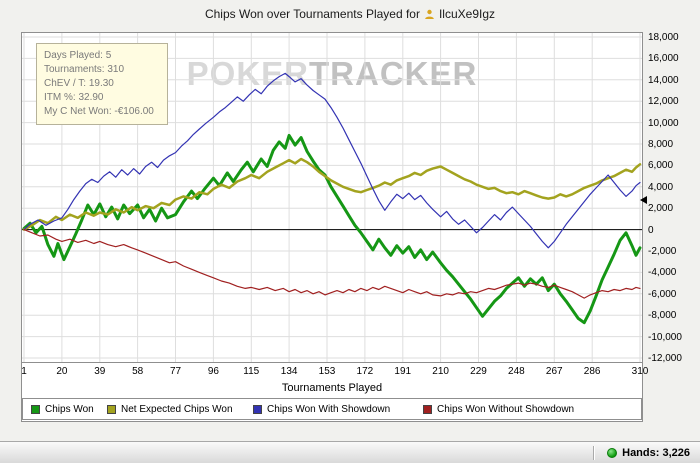 The width and height of the screenshot is (700, 463). What do you see at coordinates (403, 371) in the screenshot?
I see `x-tick-label: 191` at bounding box center [403, 371].